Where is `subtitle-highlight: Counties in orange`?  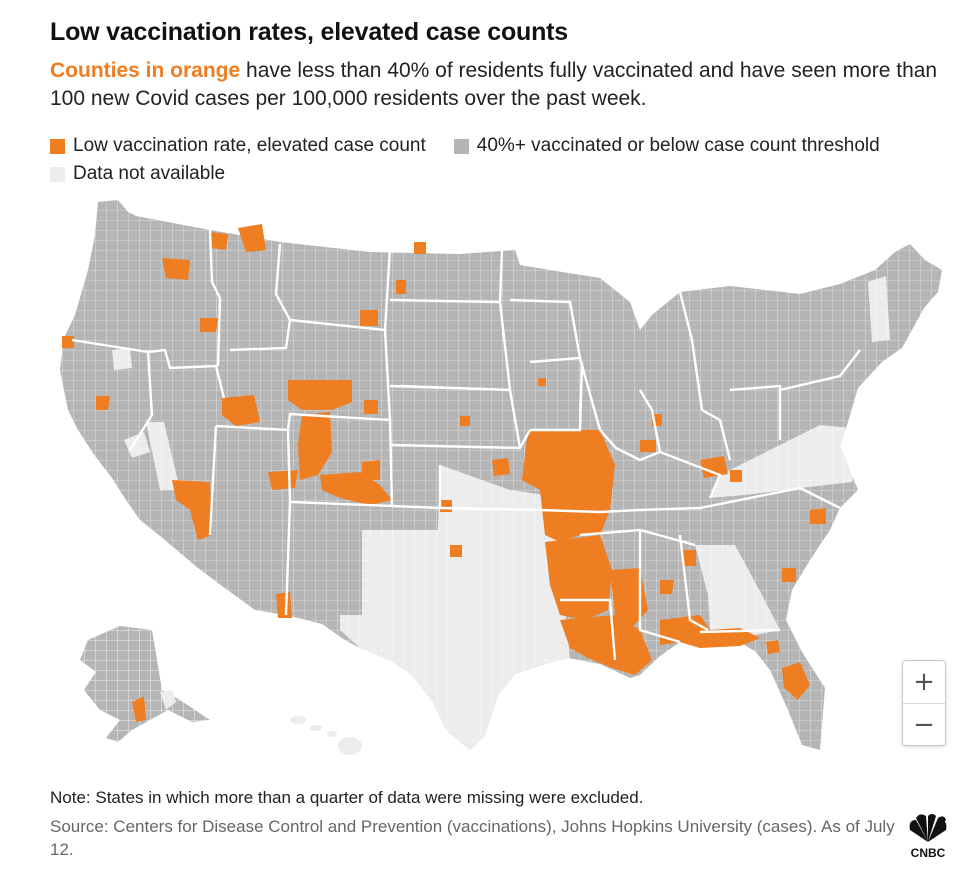 subtitle-highlight: Counties in orange is located at coordinates (145, 70).